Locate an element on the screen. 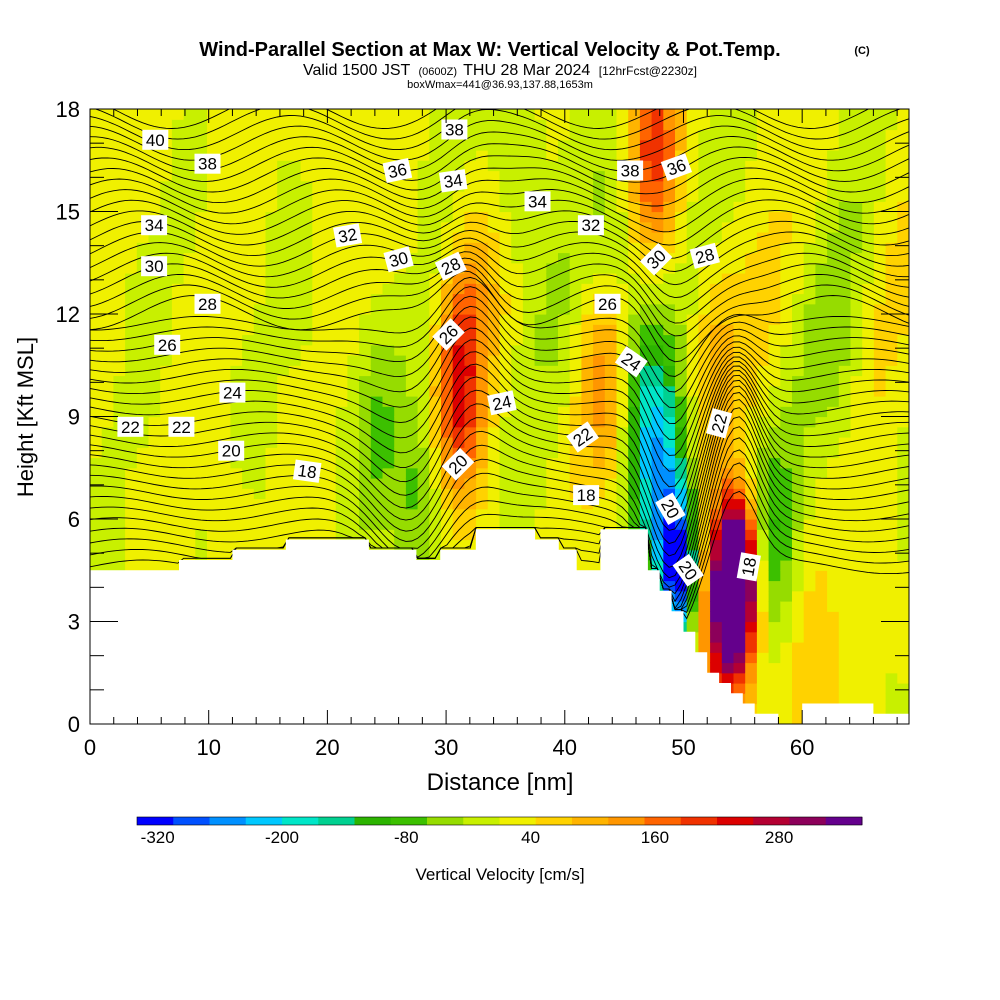 The width and height of the screenshot is (1000, 1000). contour-label: 18 is located at coordinates (307, 471).